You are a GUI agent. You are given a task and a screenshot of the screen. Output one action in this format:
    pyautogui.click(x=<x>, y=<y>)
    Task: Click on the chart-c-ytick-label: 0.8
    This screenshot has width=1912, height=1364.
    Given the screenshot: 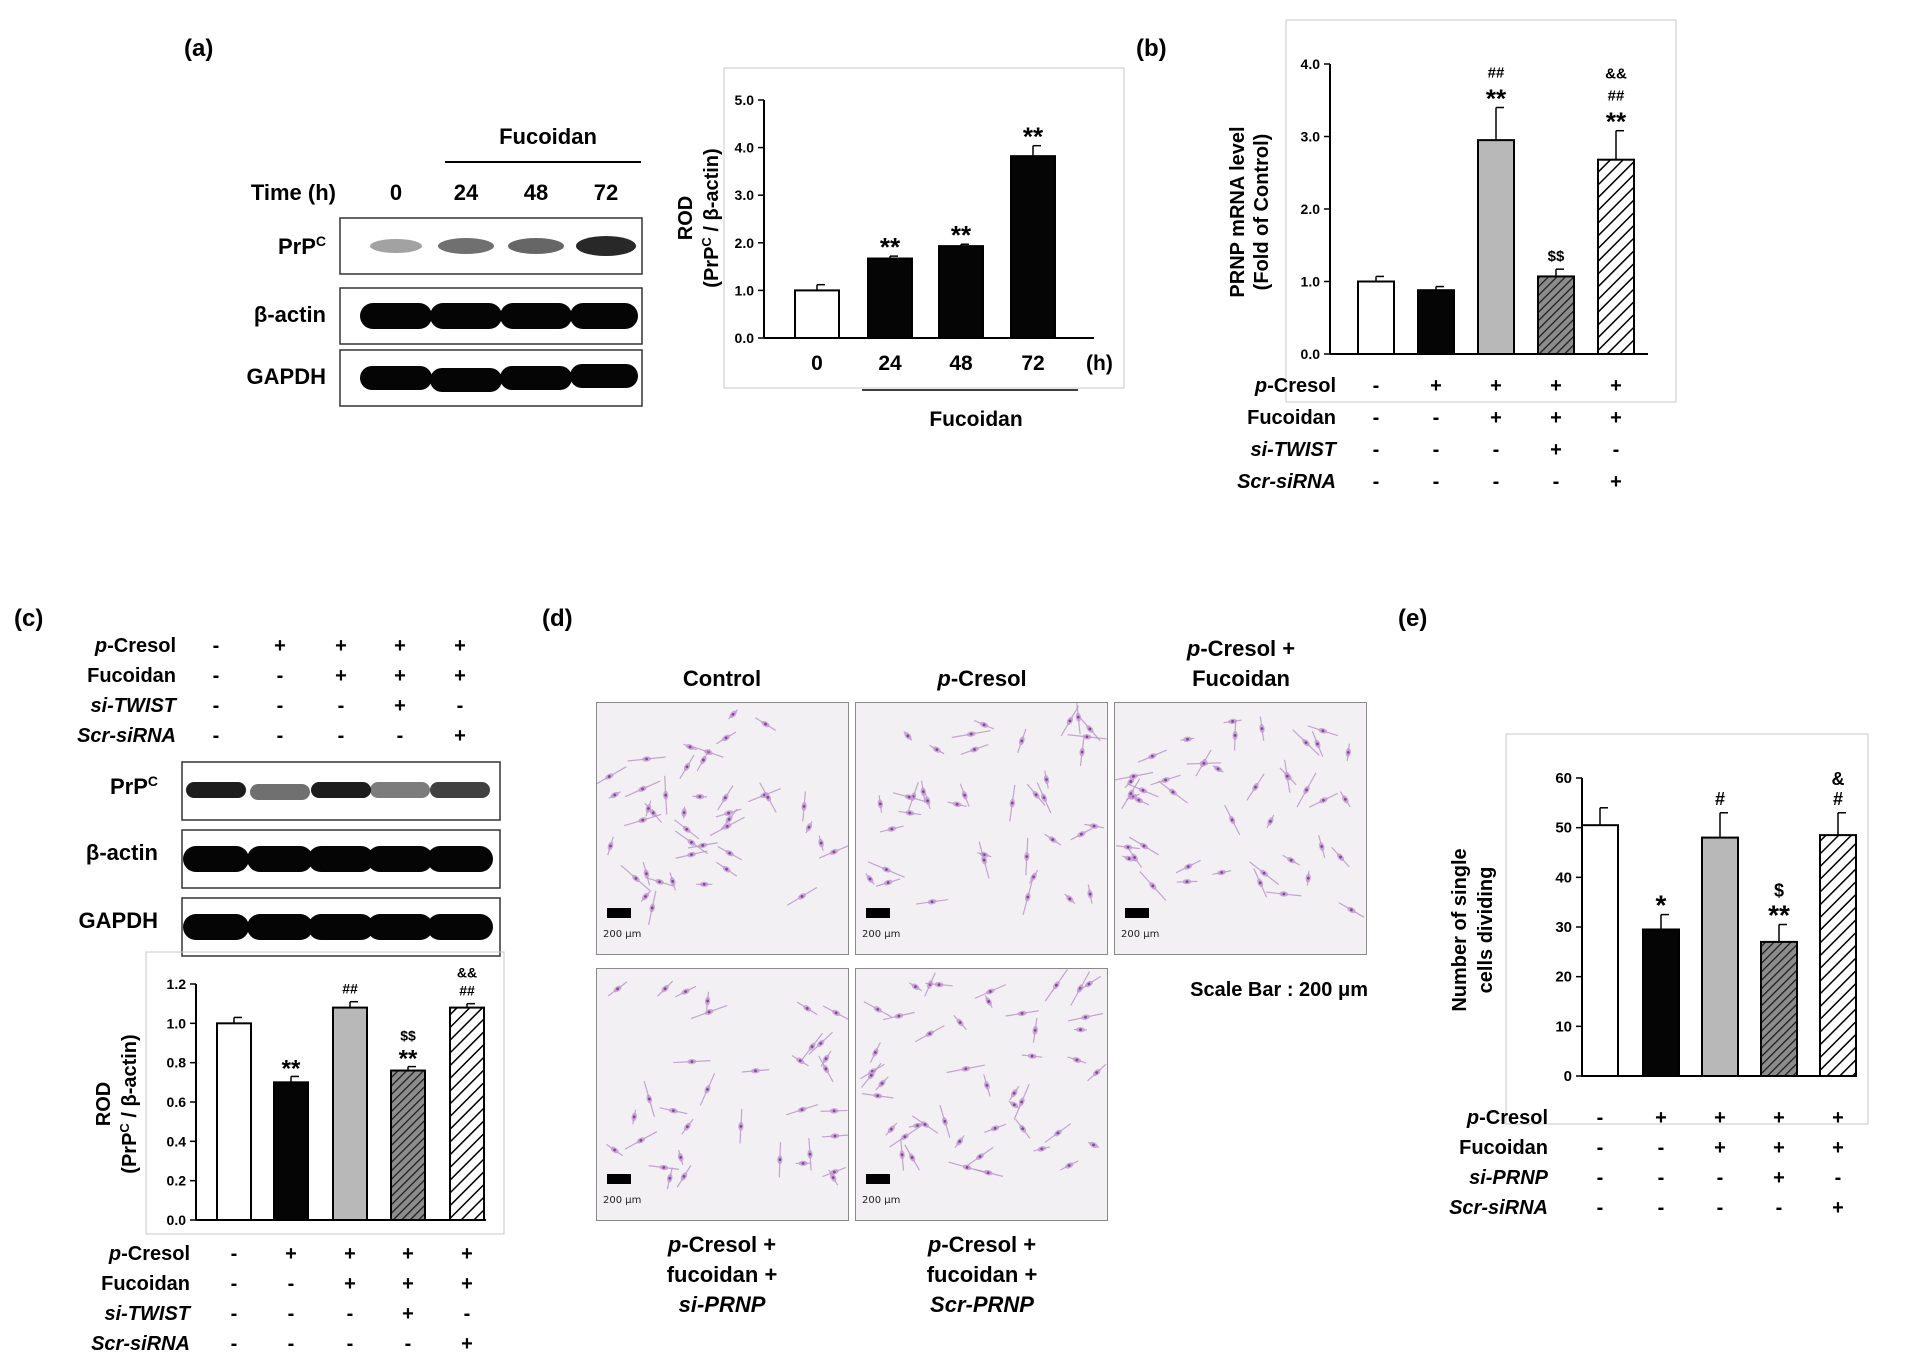 What is the action you would take?
    pyautogui.click(x=177, y=1063)
    